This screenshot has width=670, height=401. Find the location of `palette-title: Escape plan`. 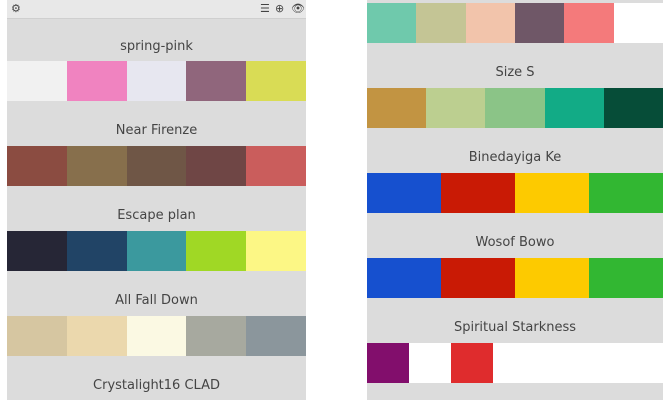

palette-title: Escape plan is located at coordinates (156, 215).